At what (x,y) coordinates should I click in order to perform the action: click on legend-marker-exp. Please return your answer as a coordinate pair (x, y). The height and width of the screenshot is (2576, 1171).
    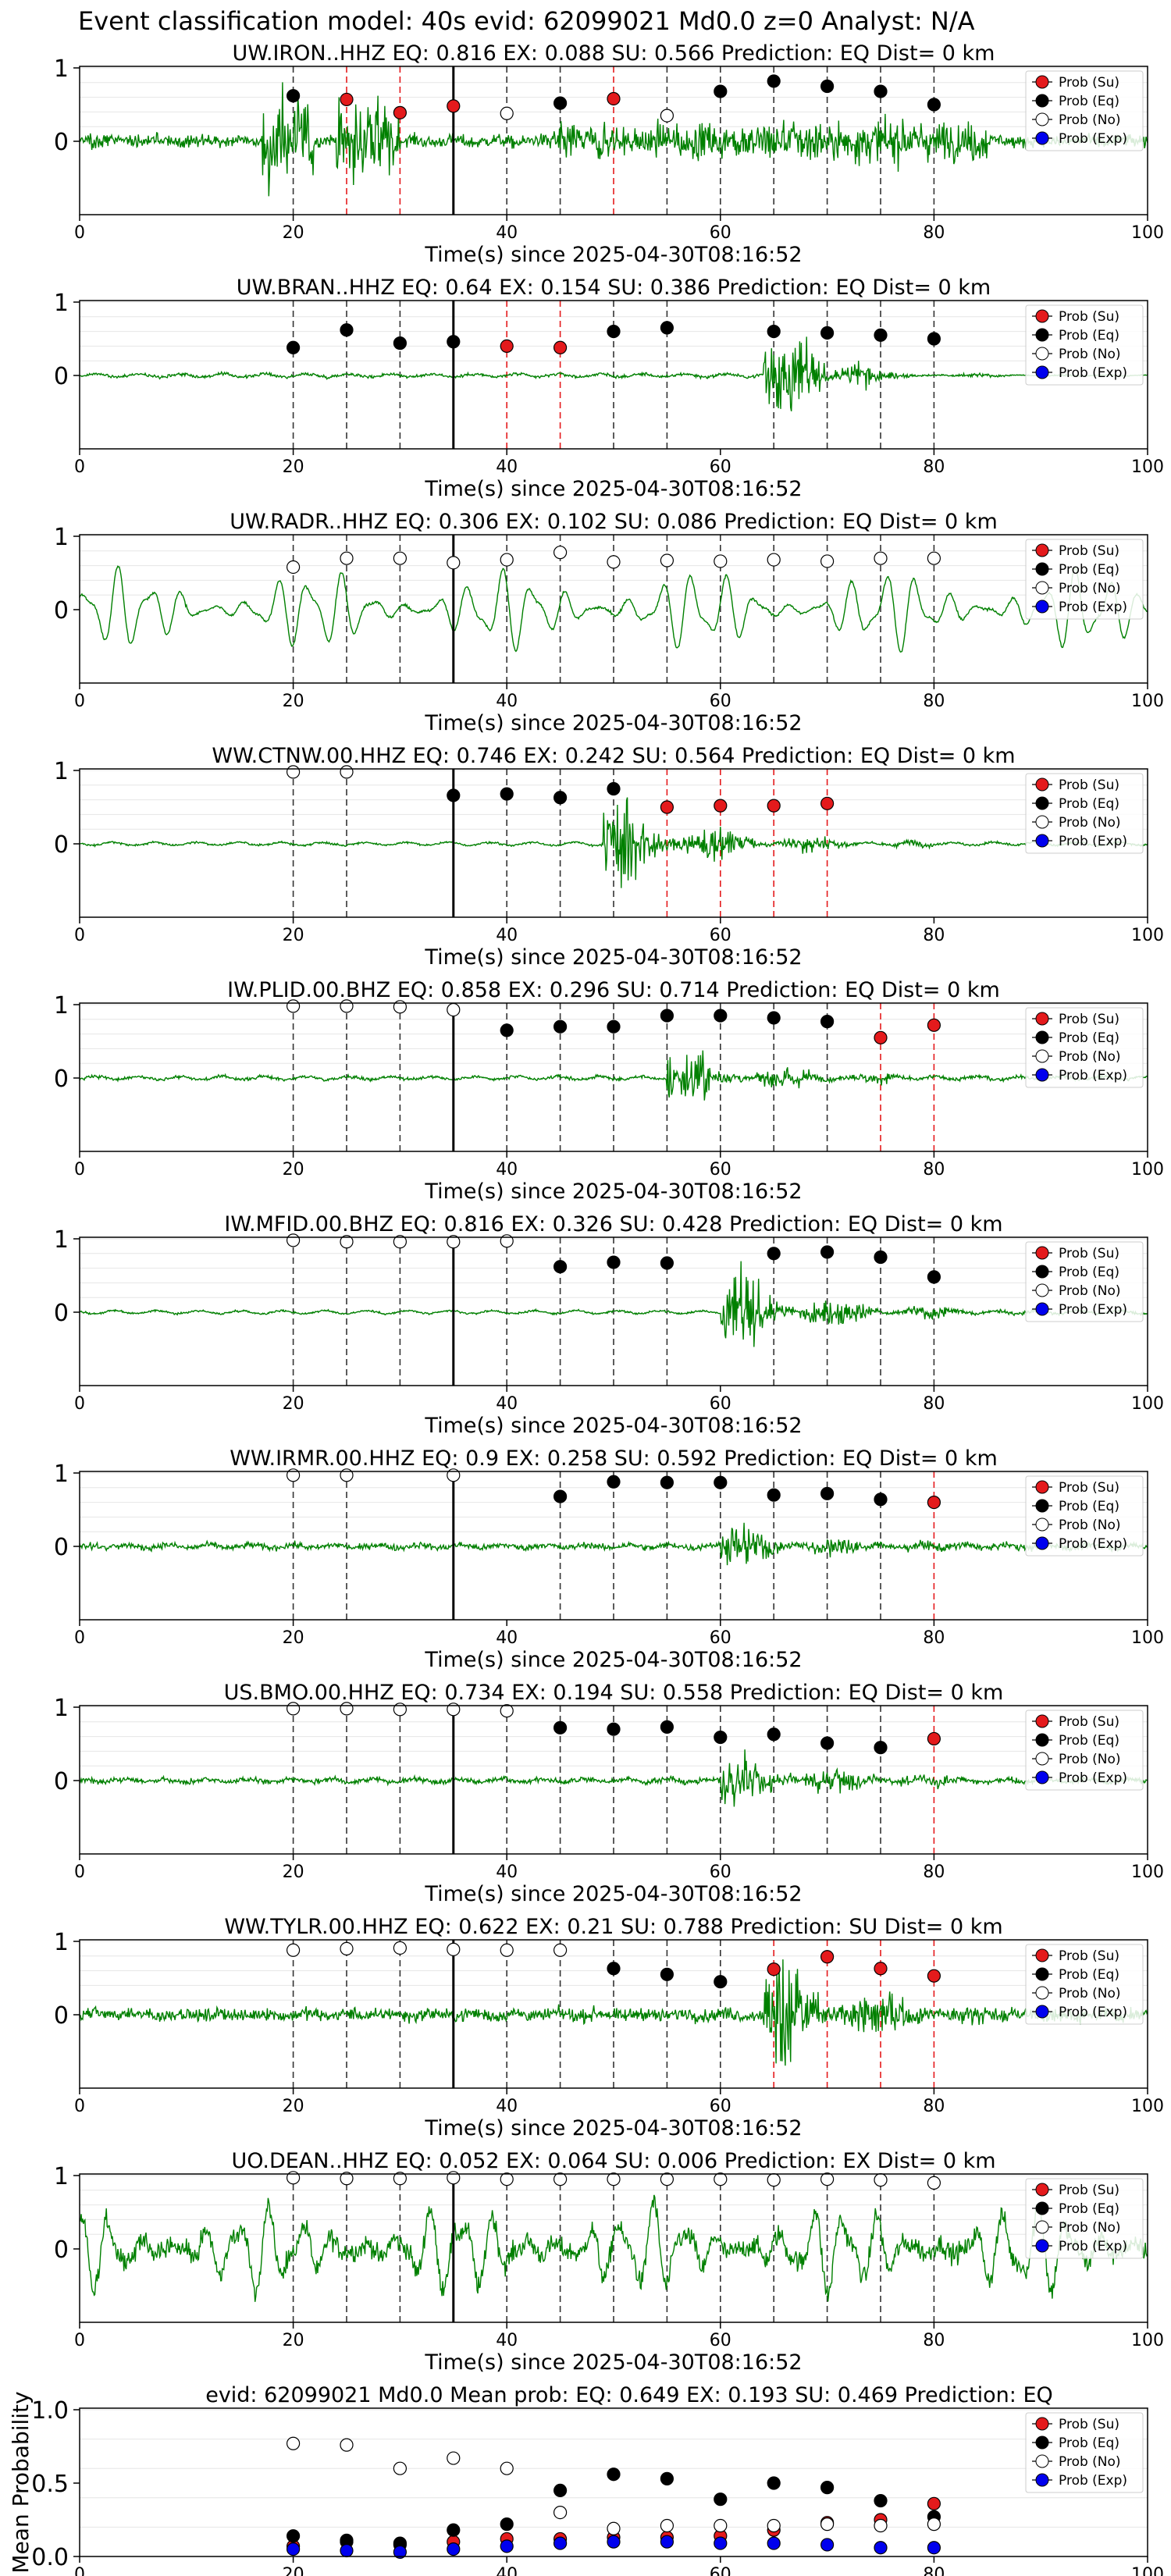
    Looking at the image, I should click on (1042, 2246).